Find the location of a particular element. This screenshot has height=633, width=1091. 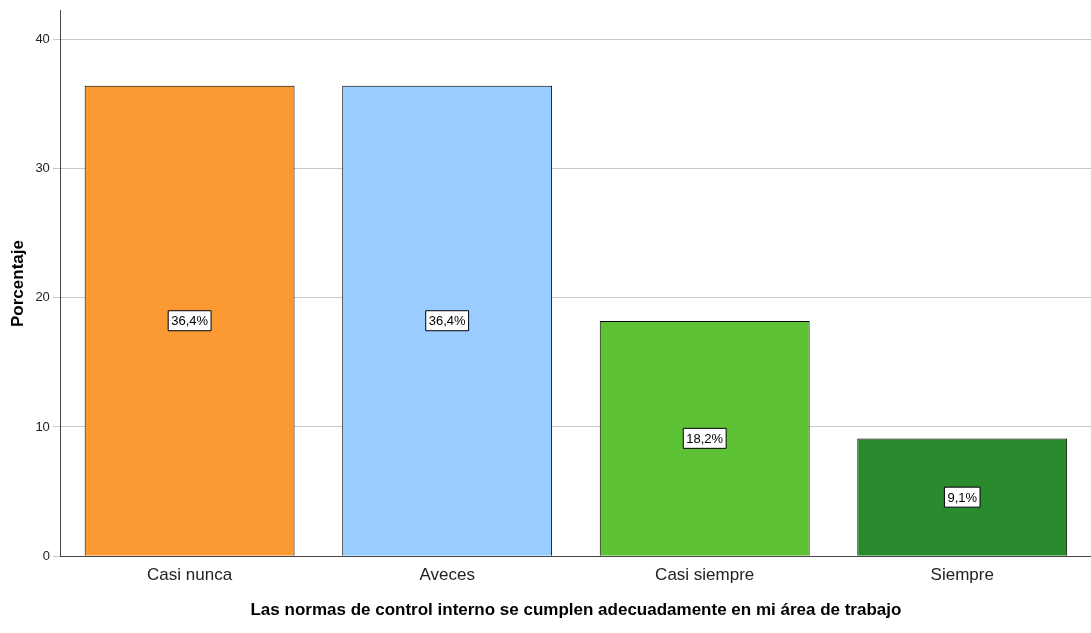

x-tick-label: Casi siempre is located at coordinates (705, 575).